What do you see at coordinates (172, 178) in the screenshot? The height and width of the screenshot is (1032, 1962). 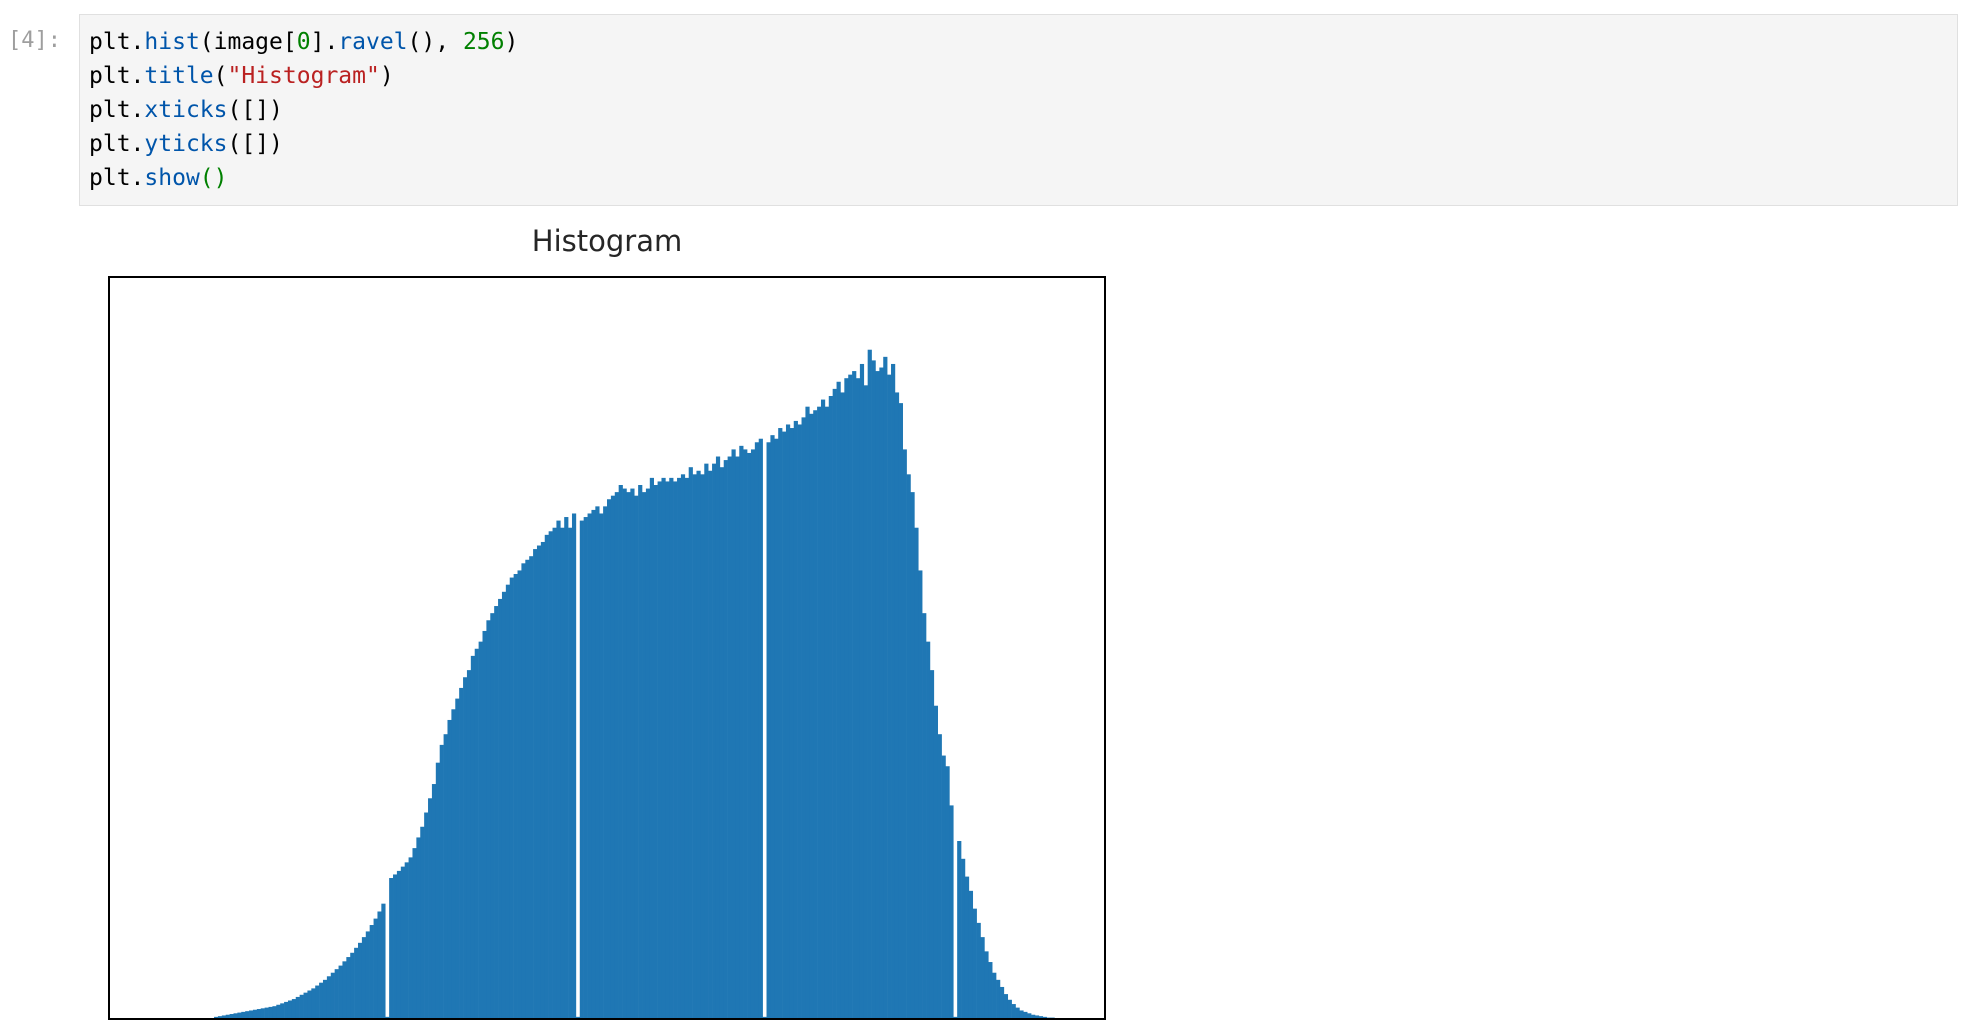 I see `code-token: show` at bounding box center [172, 178].